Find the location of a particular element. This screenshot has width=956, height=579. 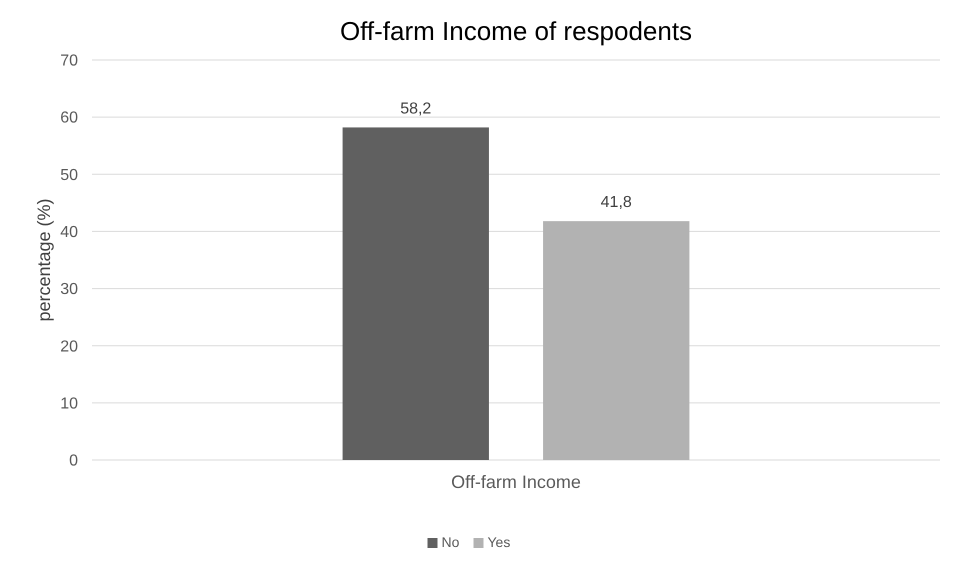

data-label: 41,8 is located at coordinates (616, 203).